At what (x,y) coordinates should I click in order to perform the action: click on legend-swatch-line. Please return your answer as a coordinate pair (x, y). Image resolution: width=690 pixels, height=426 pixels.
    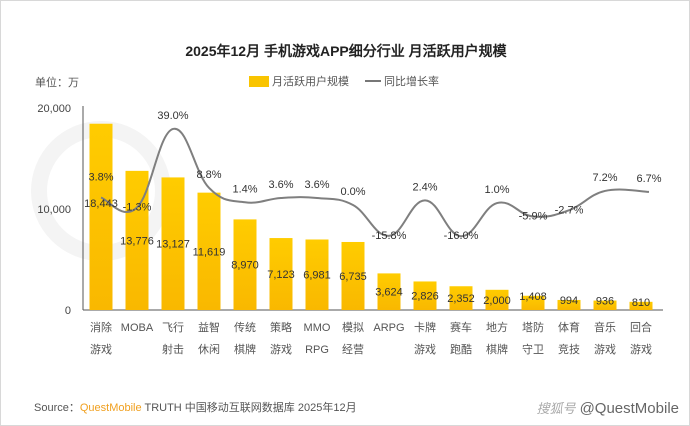
    Looking at the image, I should click on (373, 81).